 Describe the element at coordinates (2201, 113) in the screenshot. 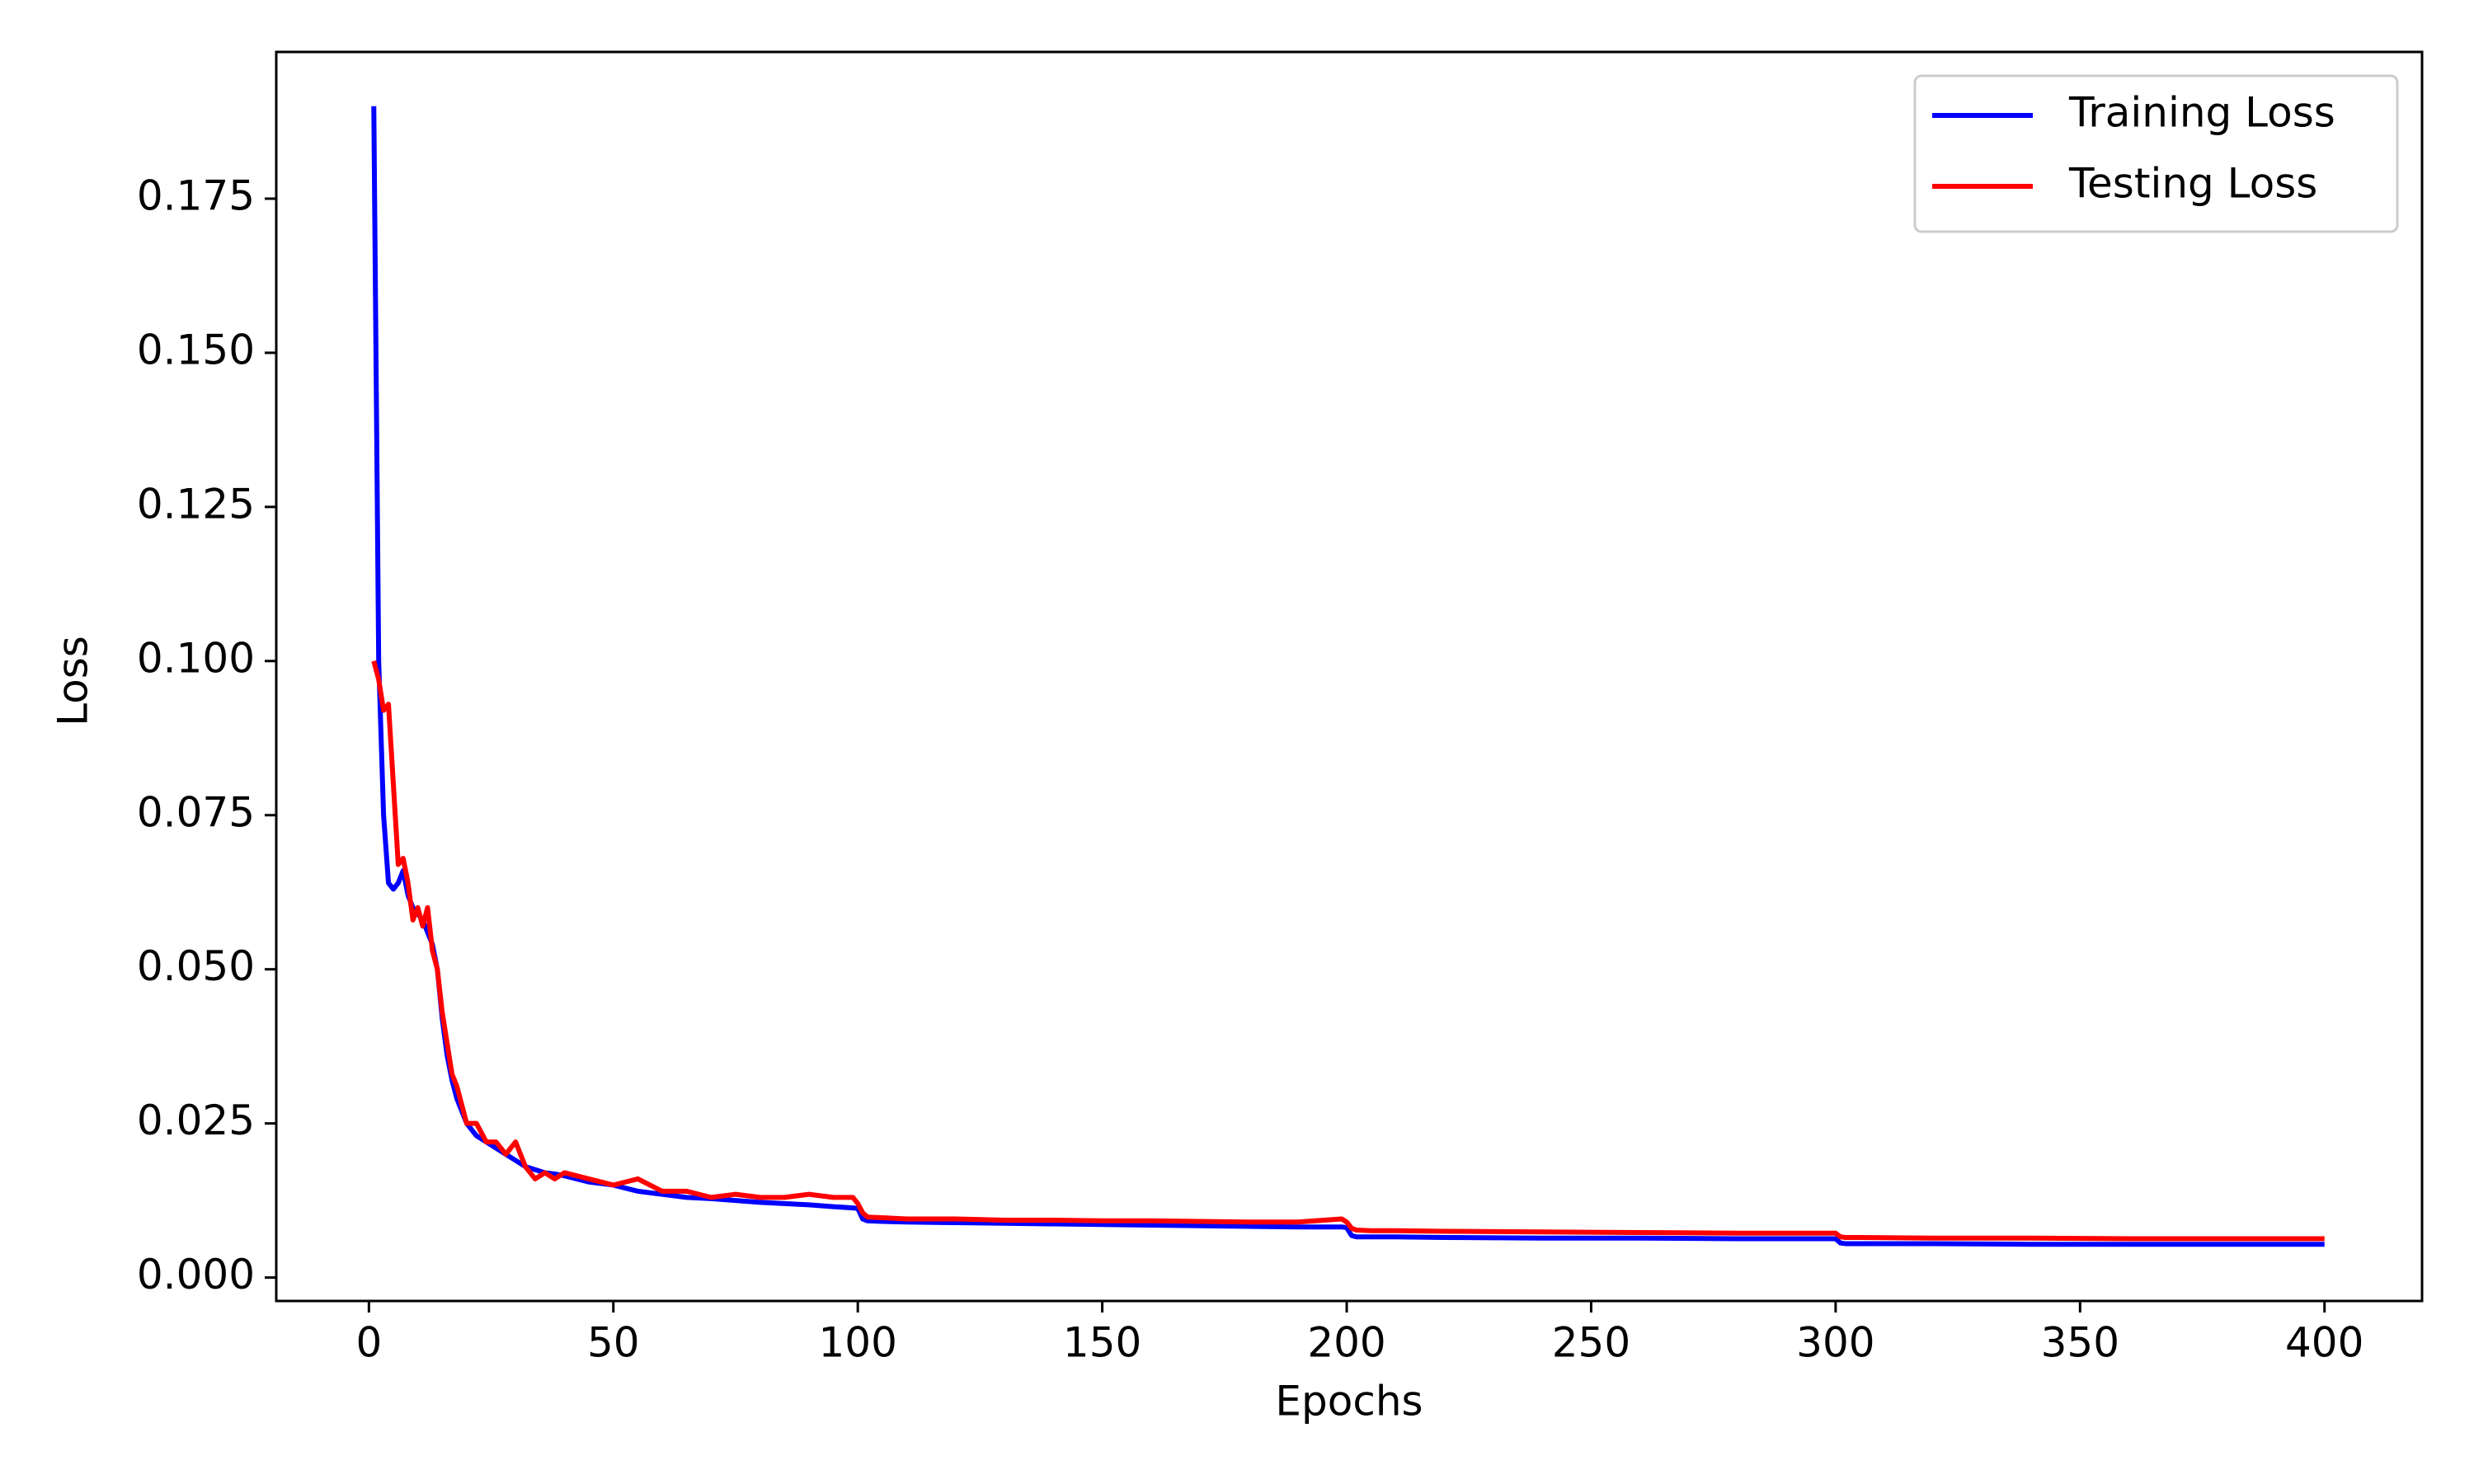

I see `legend-label: Training Loss` at that location.